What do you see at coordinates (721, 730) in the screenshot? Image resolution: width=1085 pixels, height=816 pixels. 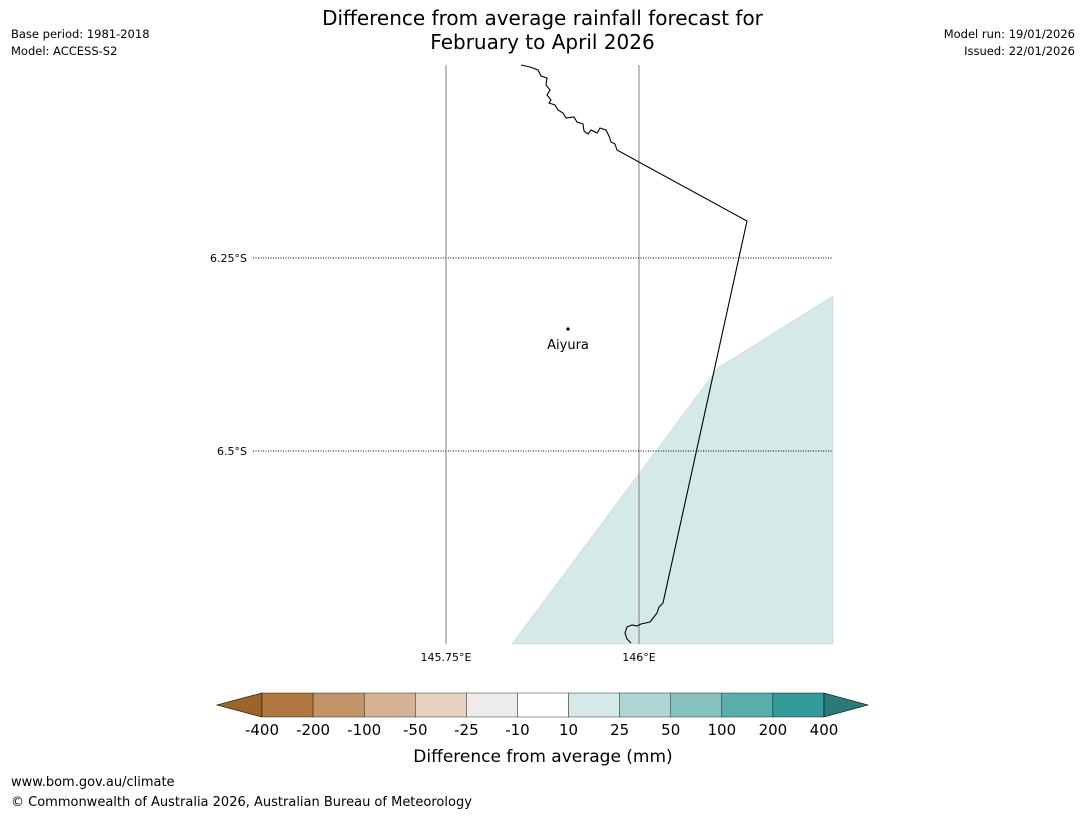 I see `colorbar-tick-label: 100` at bounding box center [721, 730].